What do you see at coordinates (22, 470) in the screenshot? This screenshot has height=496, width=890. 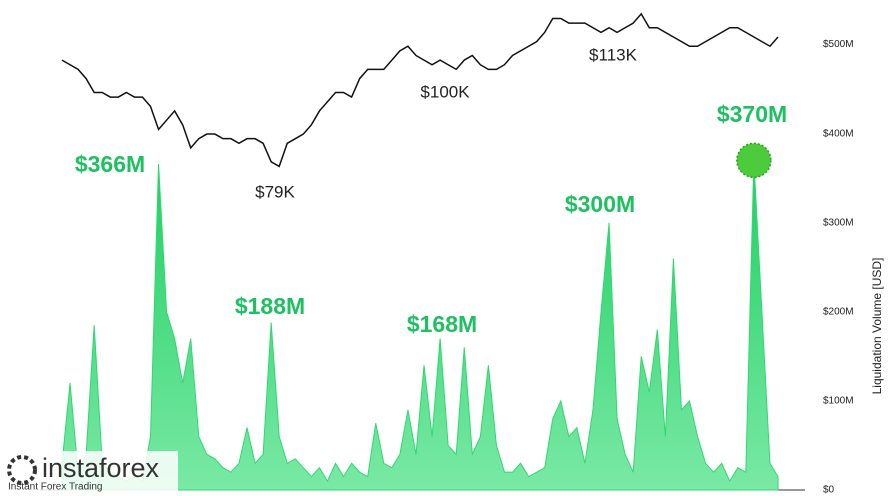 I see `watermark-logo` at bounding box center [22, 470].